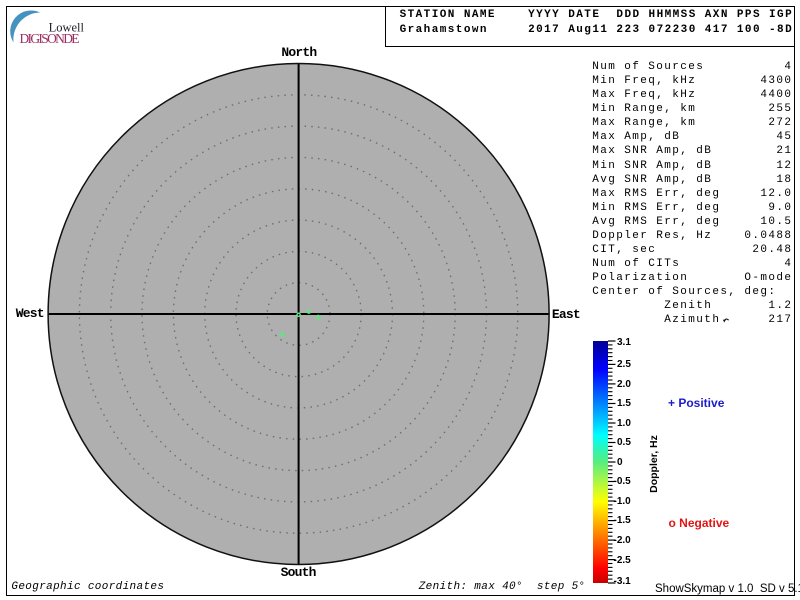 The width and height of the screenshot is (800, 600). I want to click on svg-text: DIGISONDE, so click(50, 38).